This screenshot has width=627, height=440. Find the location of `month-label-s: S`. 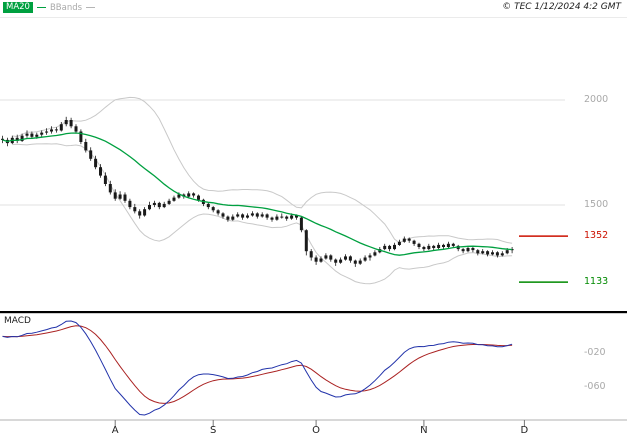

month-label-s: S is located at coordinates (213, 430).